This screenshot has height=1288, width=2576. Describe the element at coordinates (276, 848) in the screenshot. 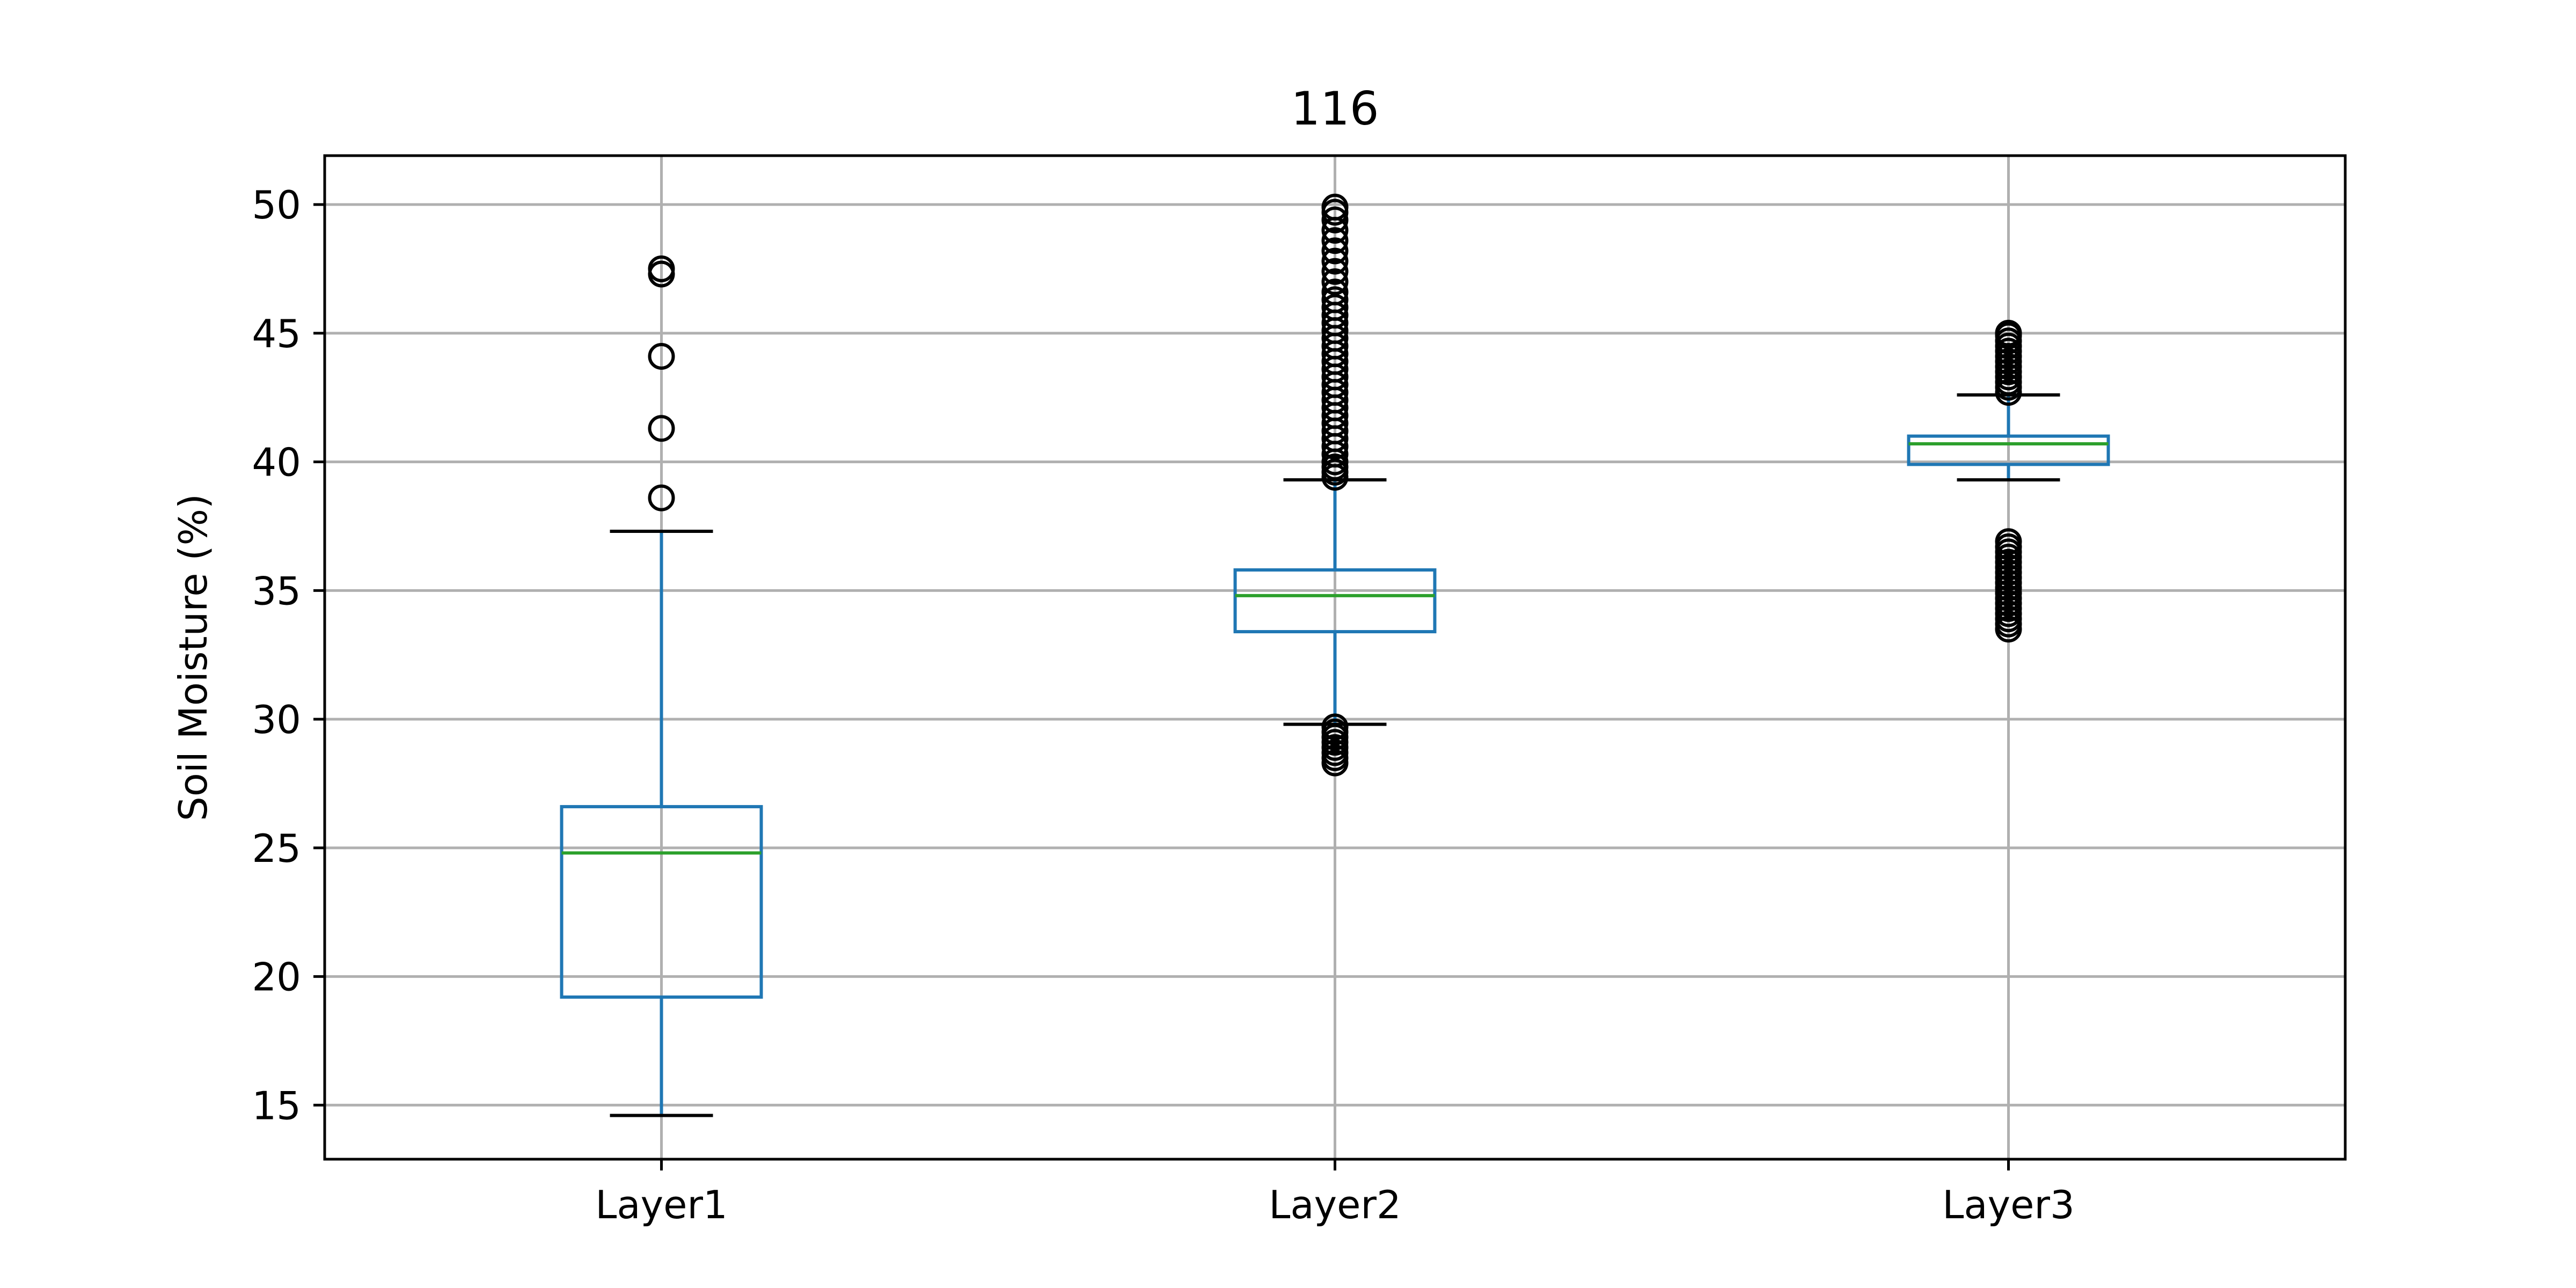

I see `y-tick-label: 25` at that location.